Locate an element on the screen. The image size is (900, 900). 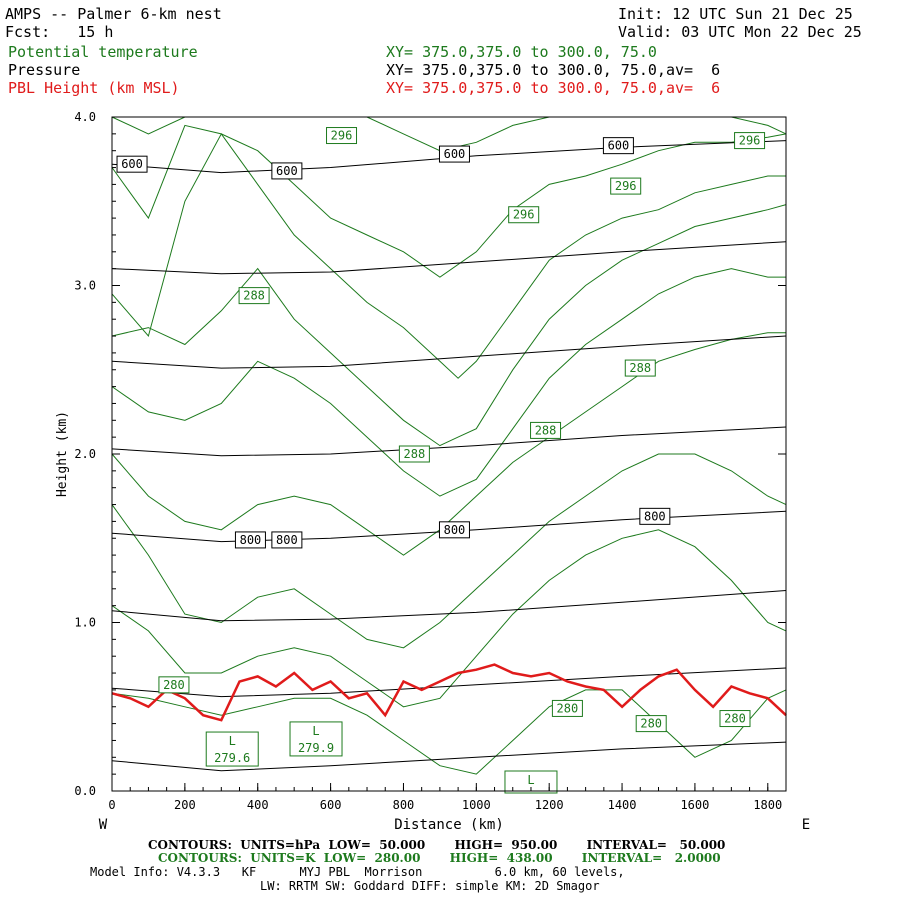
x-tick-label-2: 400 is located at coordinates (258, 805).